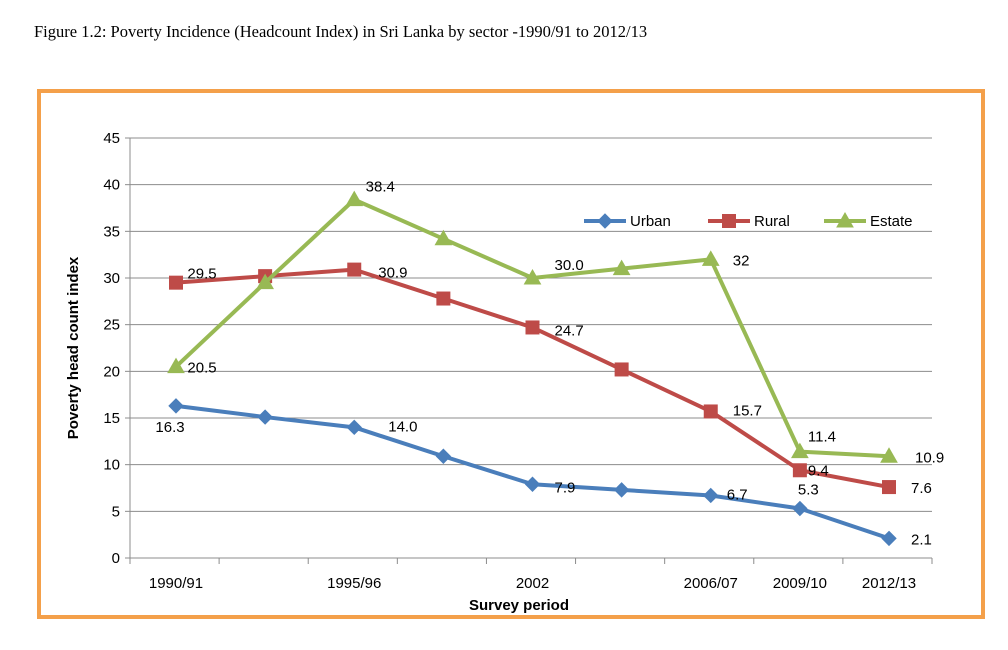  Describe the element at coordinates (569, 265) in the screenshot. I see `data-label-estate: 30.0` at that location.